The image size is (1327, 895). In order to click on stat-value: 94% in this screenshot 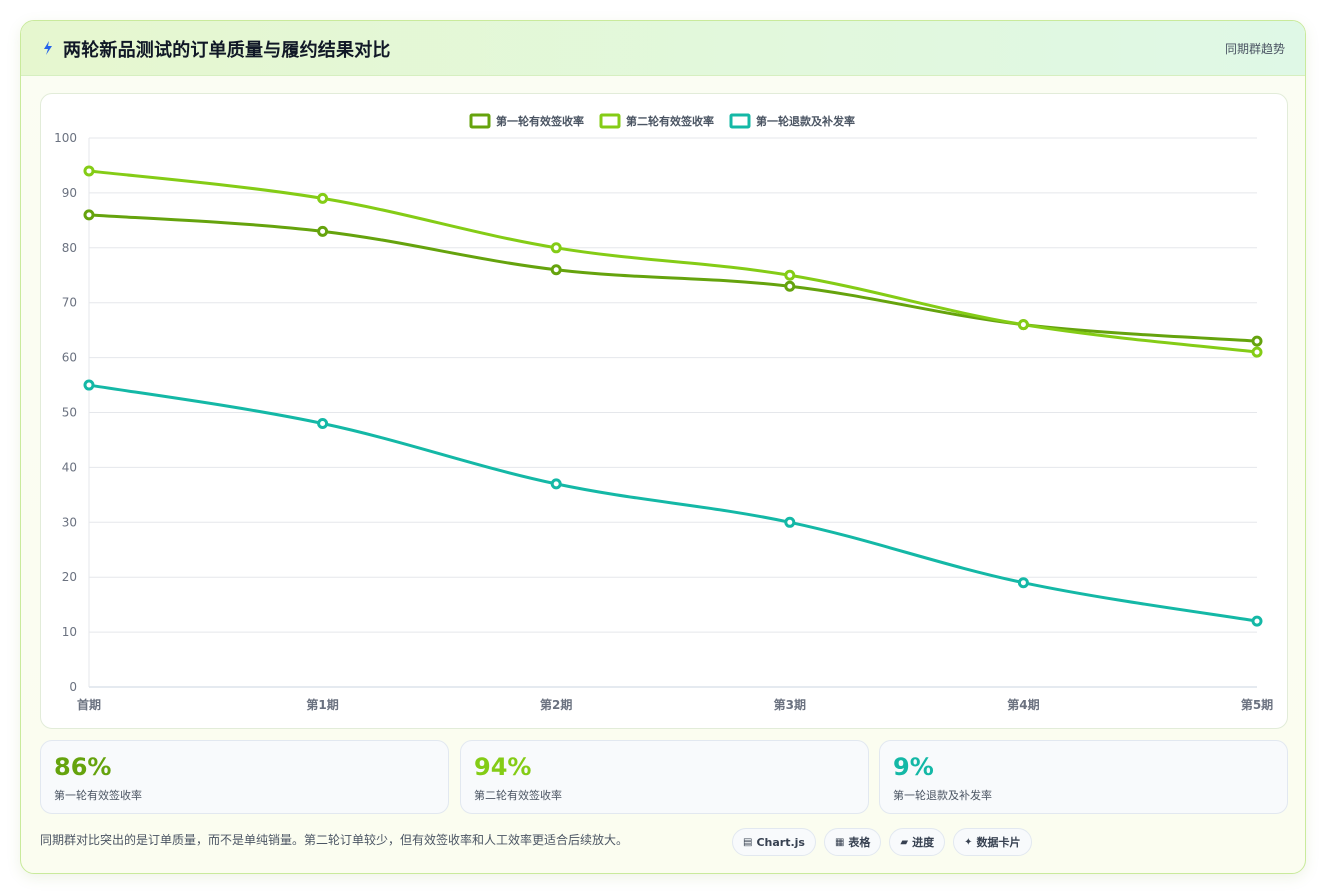, I will do `click(503, 767)`.